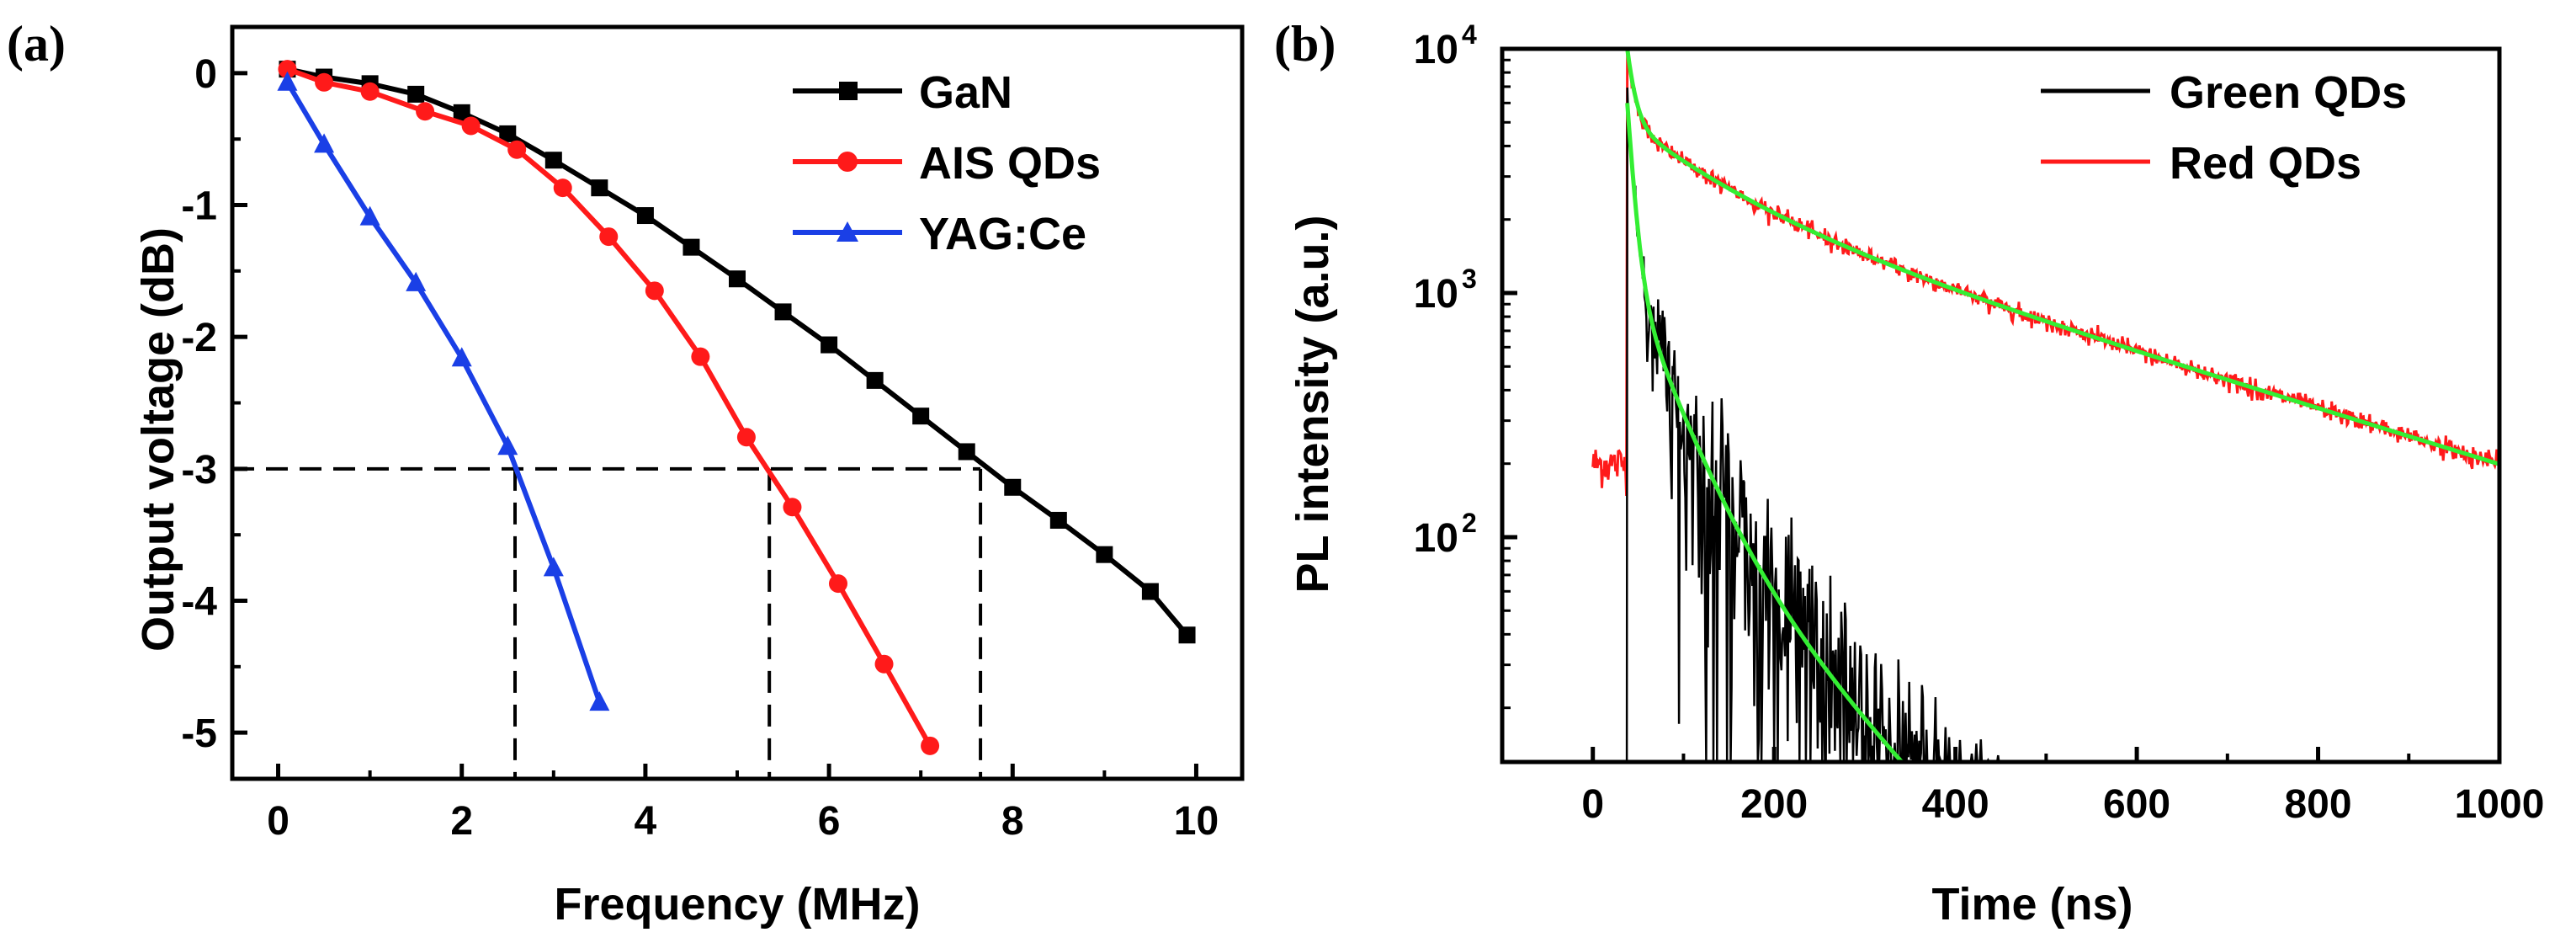  Describe the element at coordinates (36, 44) in the screenshot. I see `panel-a-label: (a)` at that location.